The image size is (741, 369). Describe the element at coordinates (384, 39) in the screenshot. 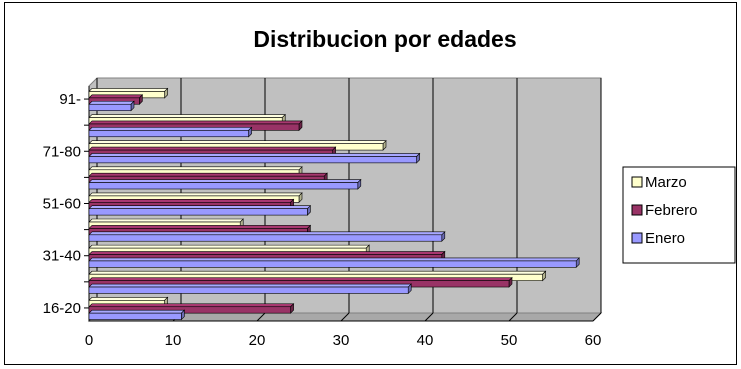

I see `chart-title: Distribucion por edades` at that location.